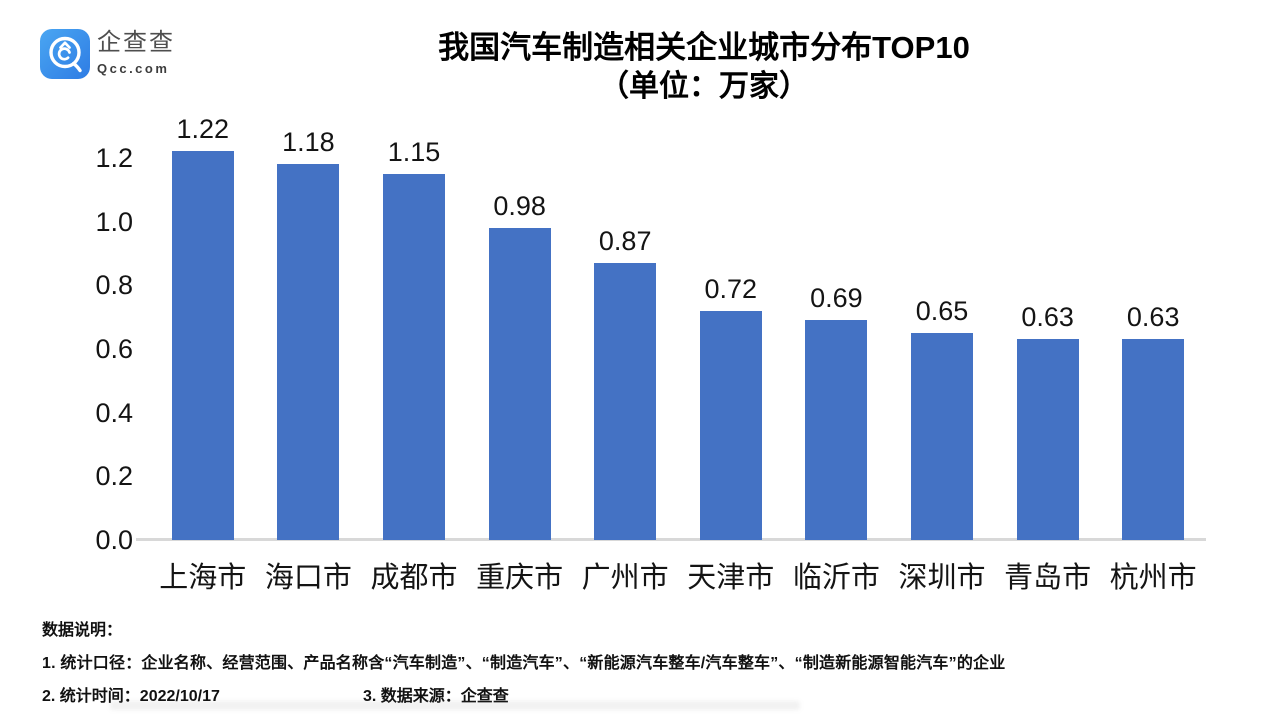 Image resolution: width=1268 pixels, height=714 pixels. I want to click on category-label-青岛市: 青岛市, so click(1048, 578).